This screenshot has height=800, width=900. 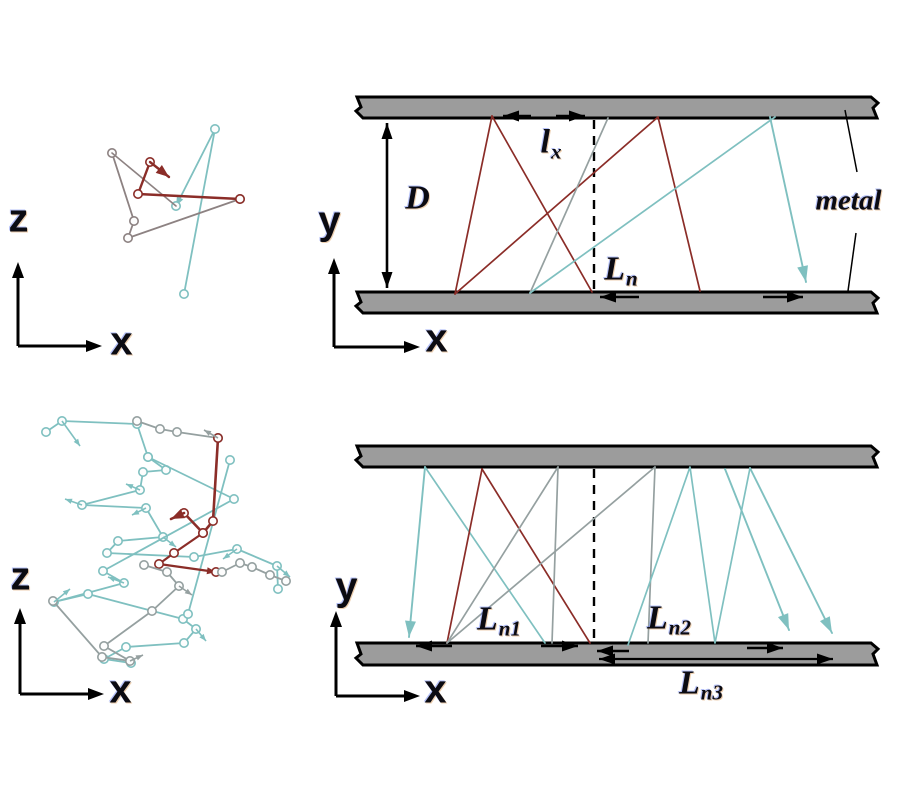 I want to click on axes-top-right-right-arrowhead, so click(x=412, y=347).